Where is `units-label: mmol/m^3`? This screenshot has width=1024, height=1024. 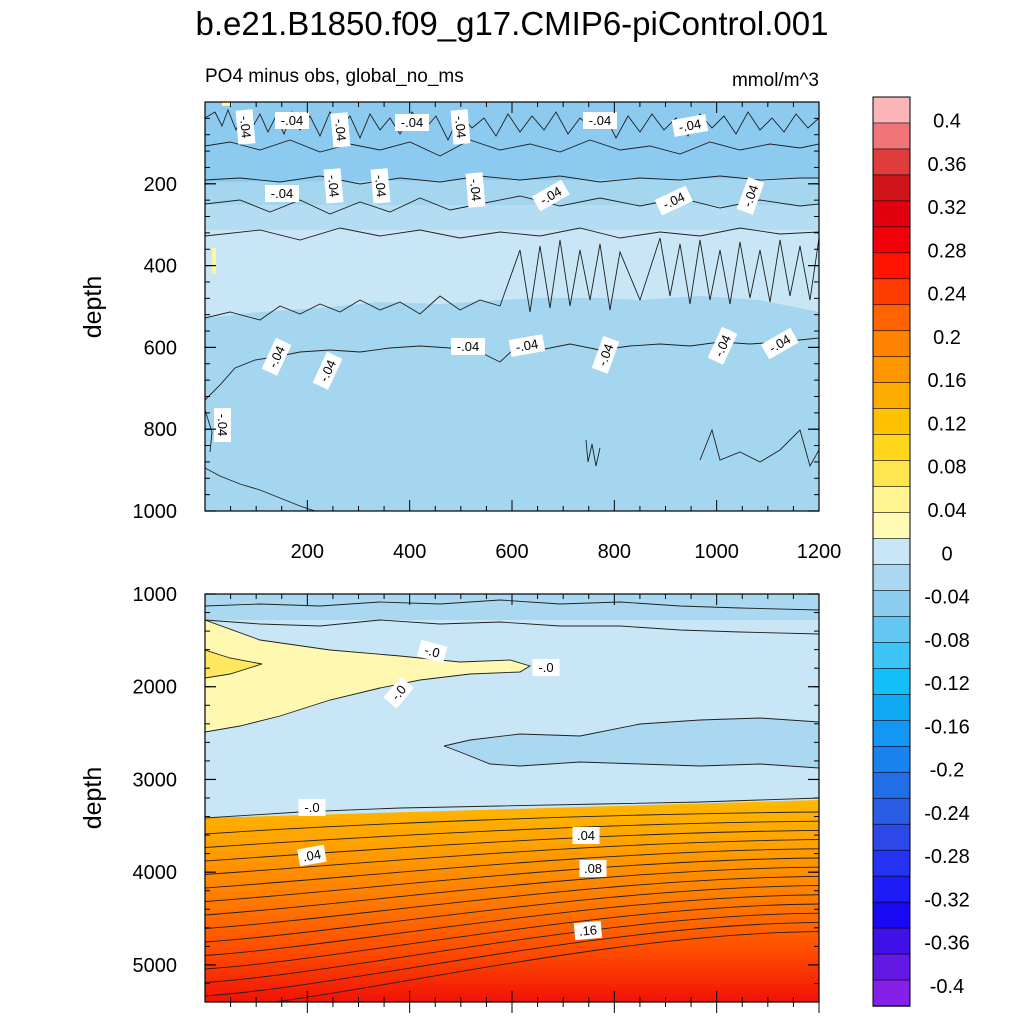
units-label: mmol/m^3 is located at coordinates (775, 80).